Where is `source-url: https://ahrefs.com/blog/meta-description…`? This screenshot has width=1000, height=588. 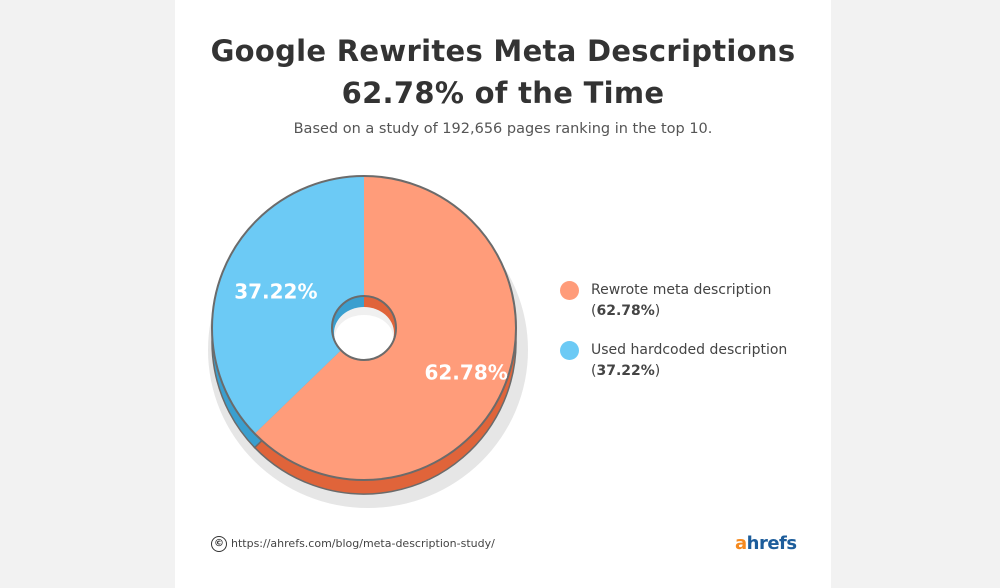 source-url: https://ahrefs.com/blog/meta-description… is located at coordinates (363, 543).